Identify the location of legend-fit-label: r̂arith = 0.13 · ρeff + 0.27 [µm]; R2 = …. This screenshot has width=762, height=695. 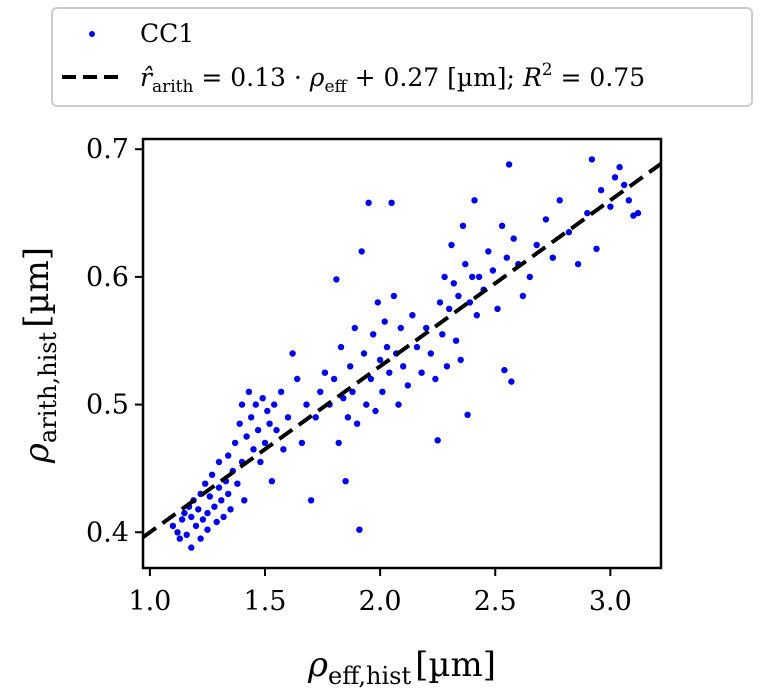
(392, 78).